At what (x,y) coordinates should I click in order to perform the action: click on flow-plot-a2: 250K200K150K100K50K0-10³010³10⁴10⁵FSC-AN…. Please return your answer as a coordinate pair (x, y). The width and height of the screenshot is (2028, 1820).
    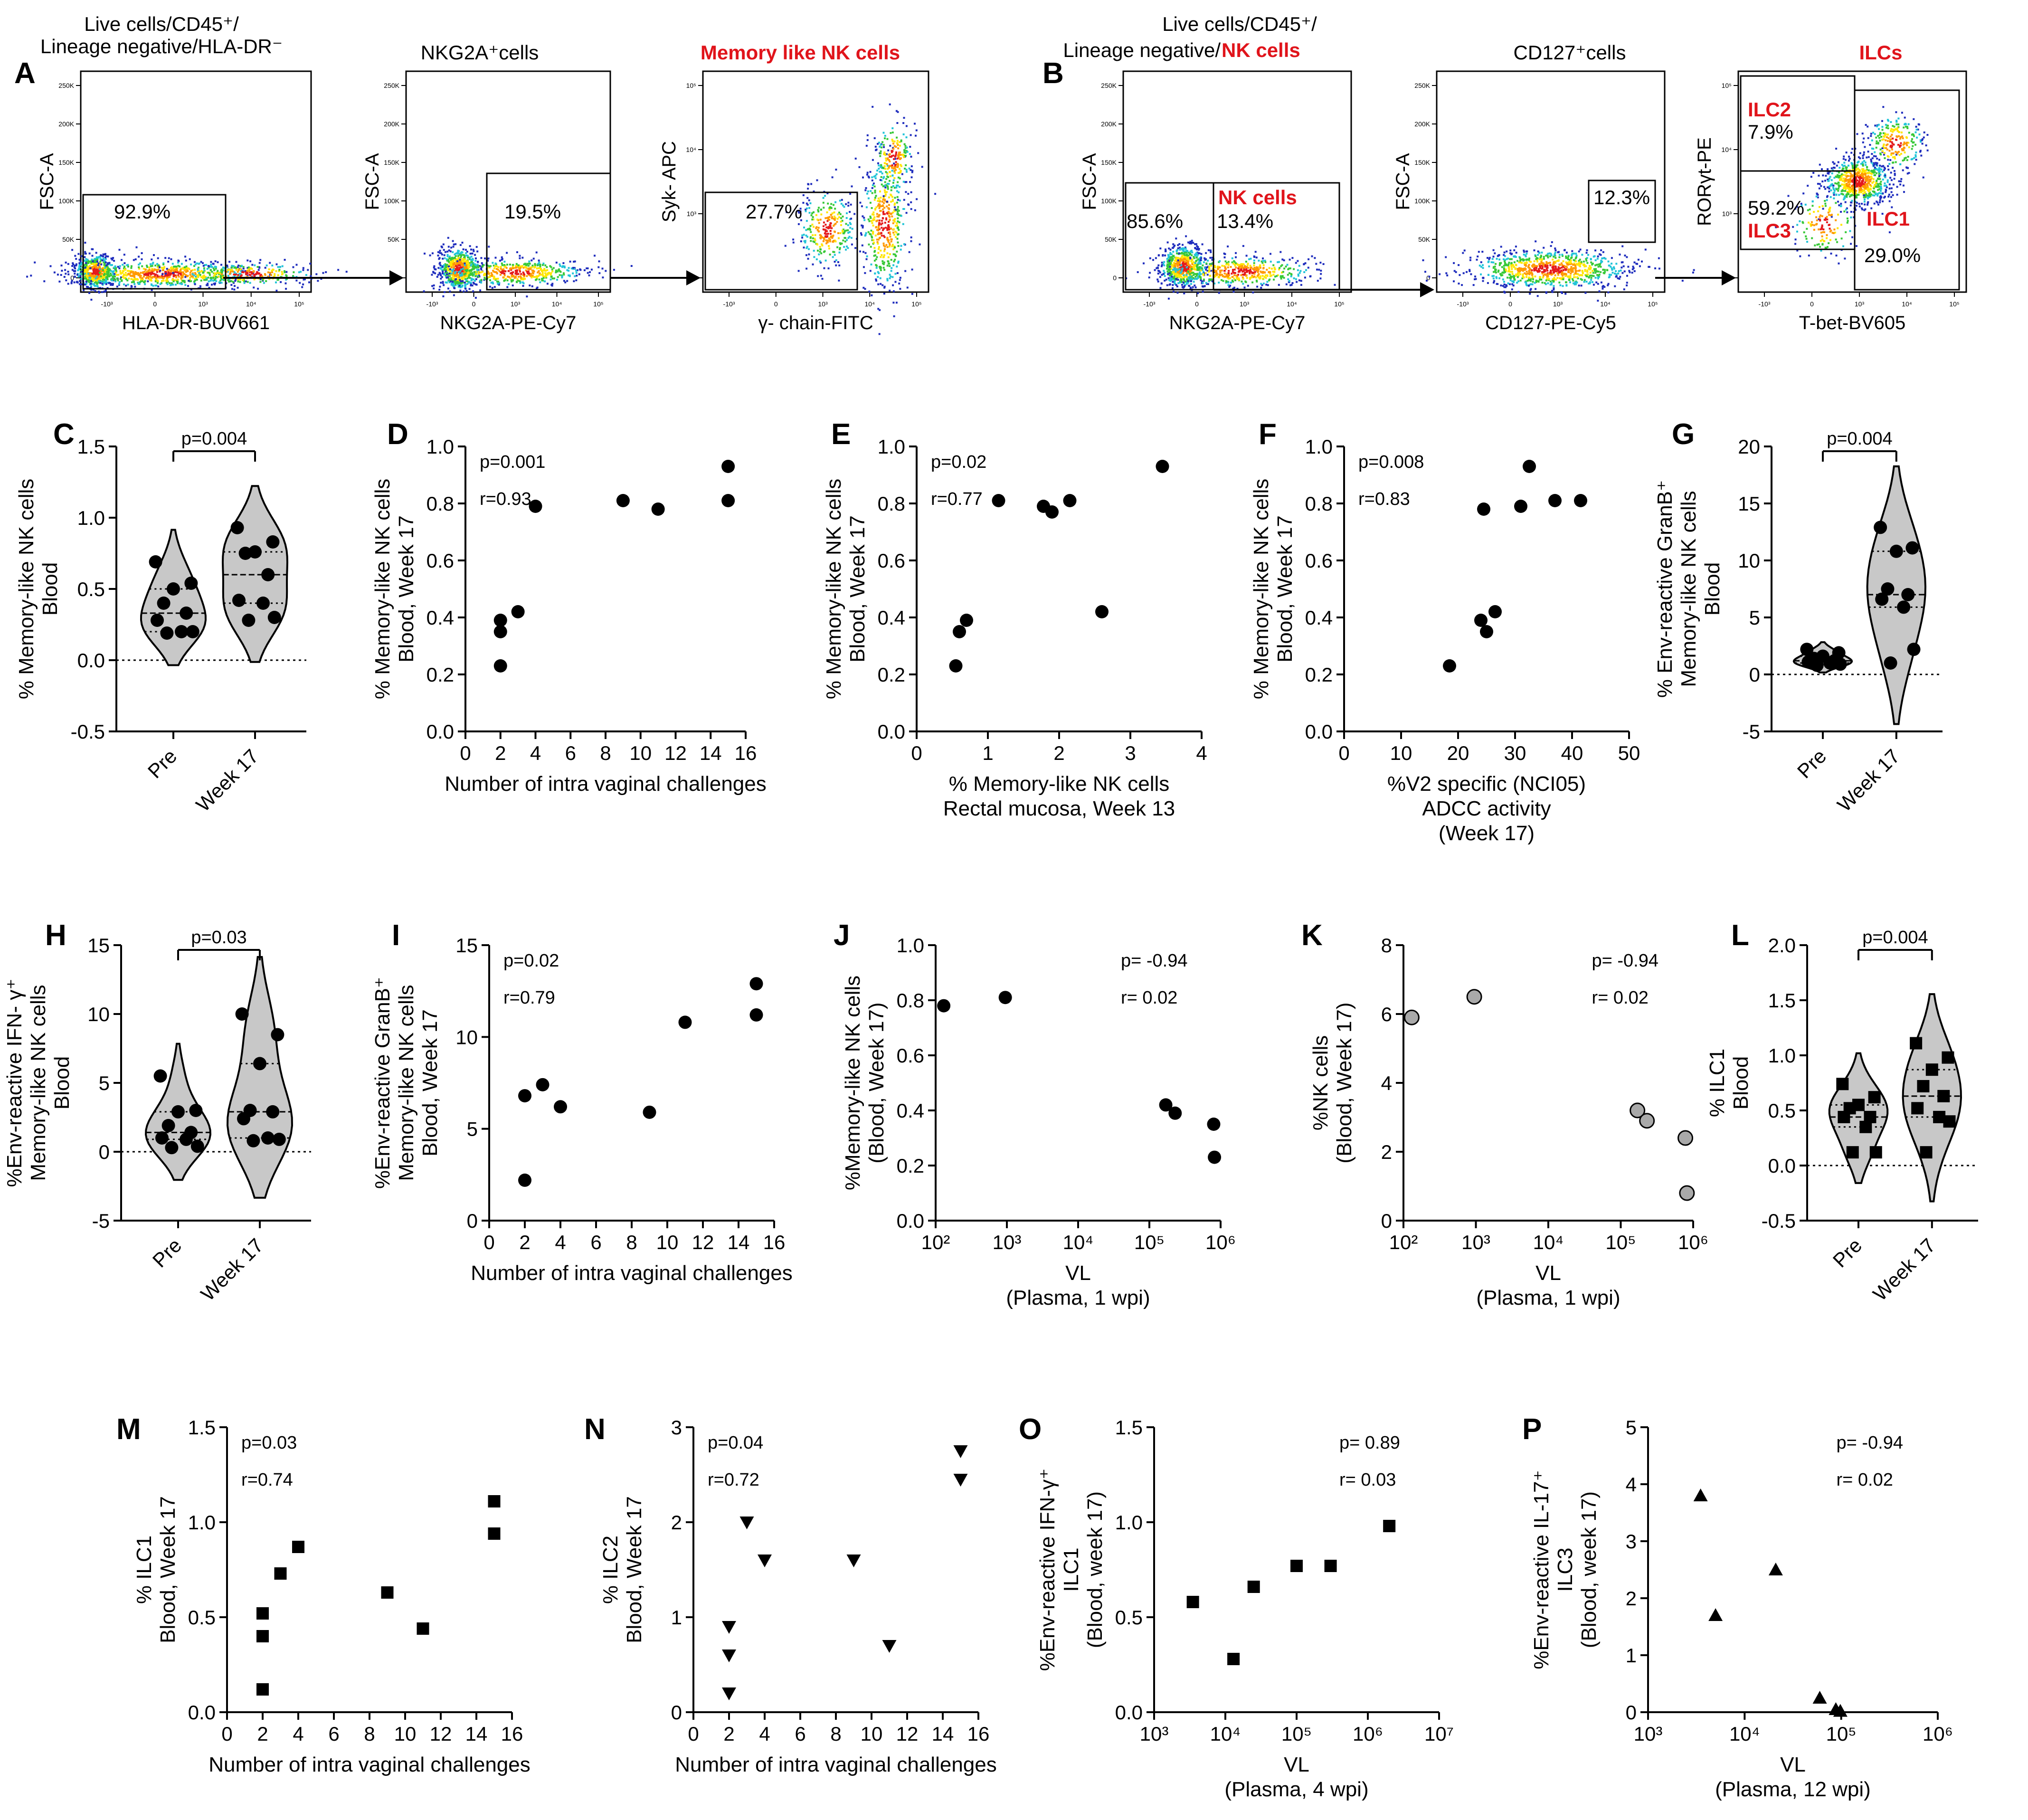
    Looking at the image, I should click on (498, 201).